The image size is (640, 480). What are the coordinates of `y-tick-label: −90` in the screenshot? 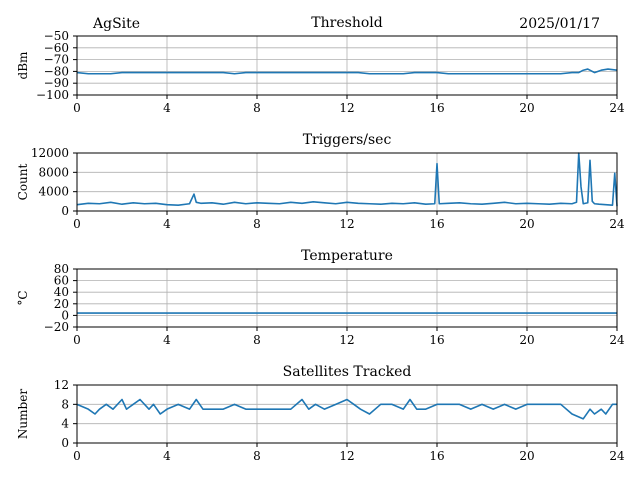 It's located at (56, 83).